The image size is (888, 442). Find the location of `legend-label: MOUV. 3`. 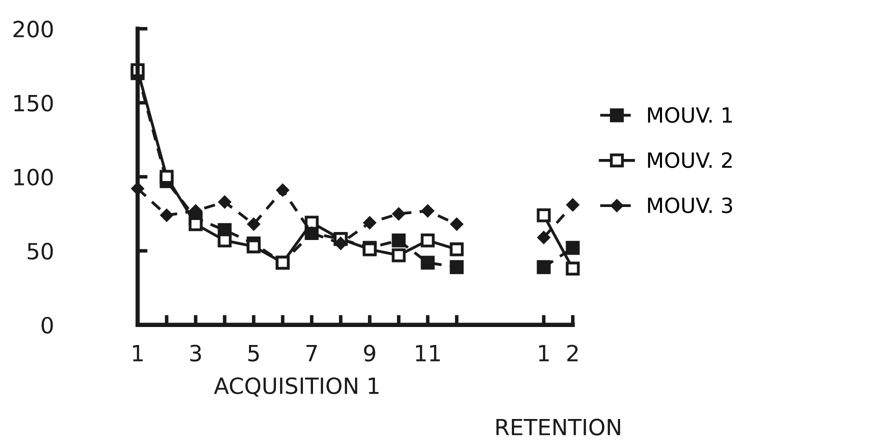

legend-label: MOUV. 3 is located at coordinates (690, 205).